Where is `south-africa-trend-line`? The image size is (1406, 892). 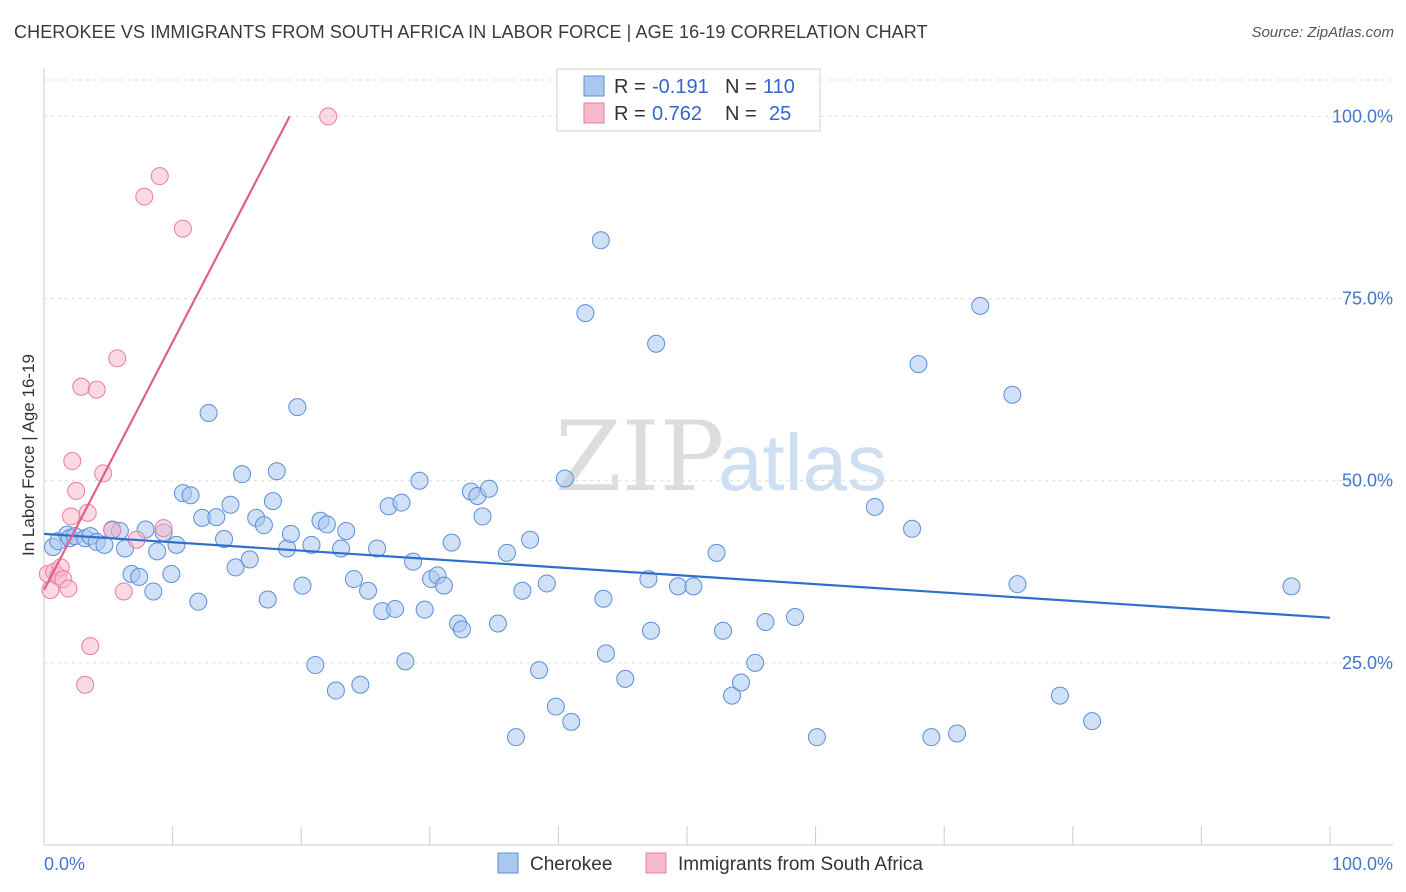
south-africa-trend-line is located at coordinates (167, 353).